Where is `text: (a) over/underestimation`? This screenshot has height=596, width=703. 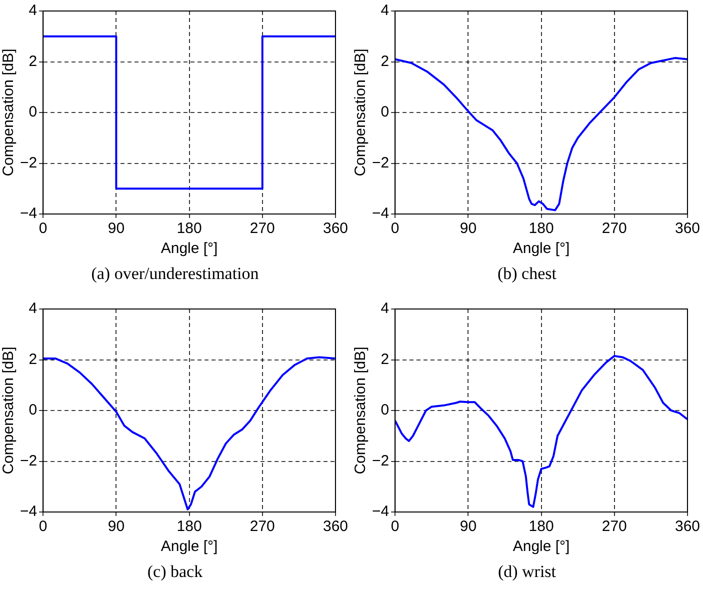 text: (a) over/underestimation is located at coordinates (175, 274).